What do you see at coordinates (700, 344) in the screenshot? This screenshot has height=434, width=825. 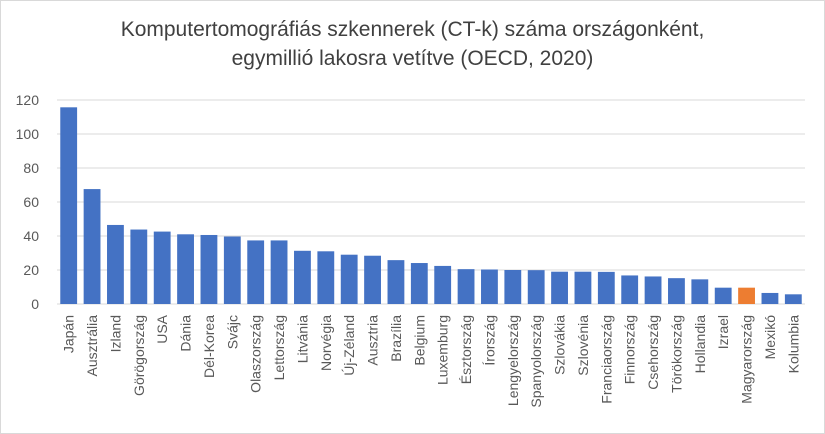 I see `x-tick-label: Hollandia` at bounding box center [700, 344].